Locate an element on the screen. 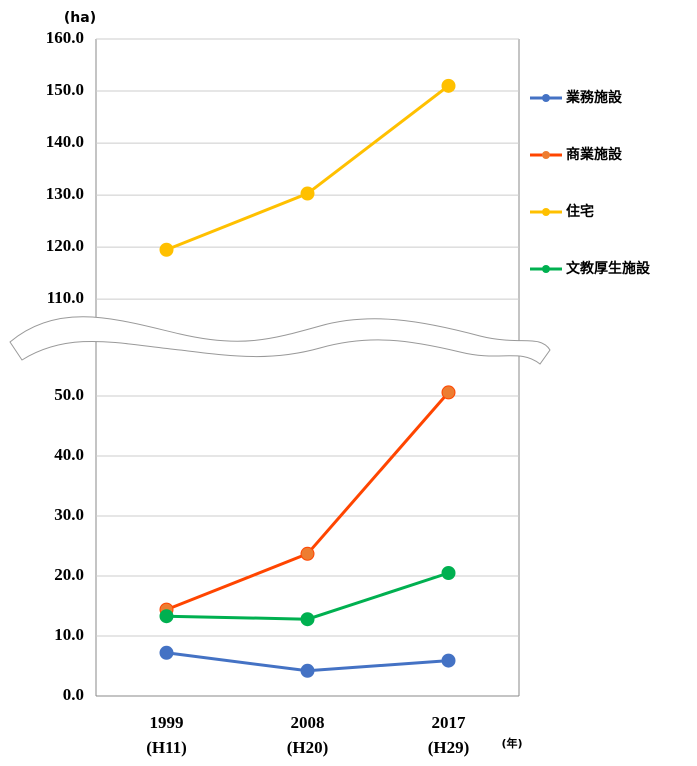 The image size is (697, 766). x-tick-label: 2017 is located at coordinates (449, 722).